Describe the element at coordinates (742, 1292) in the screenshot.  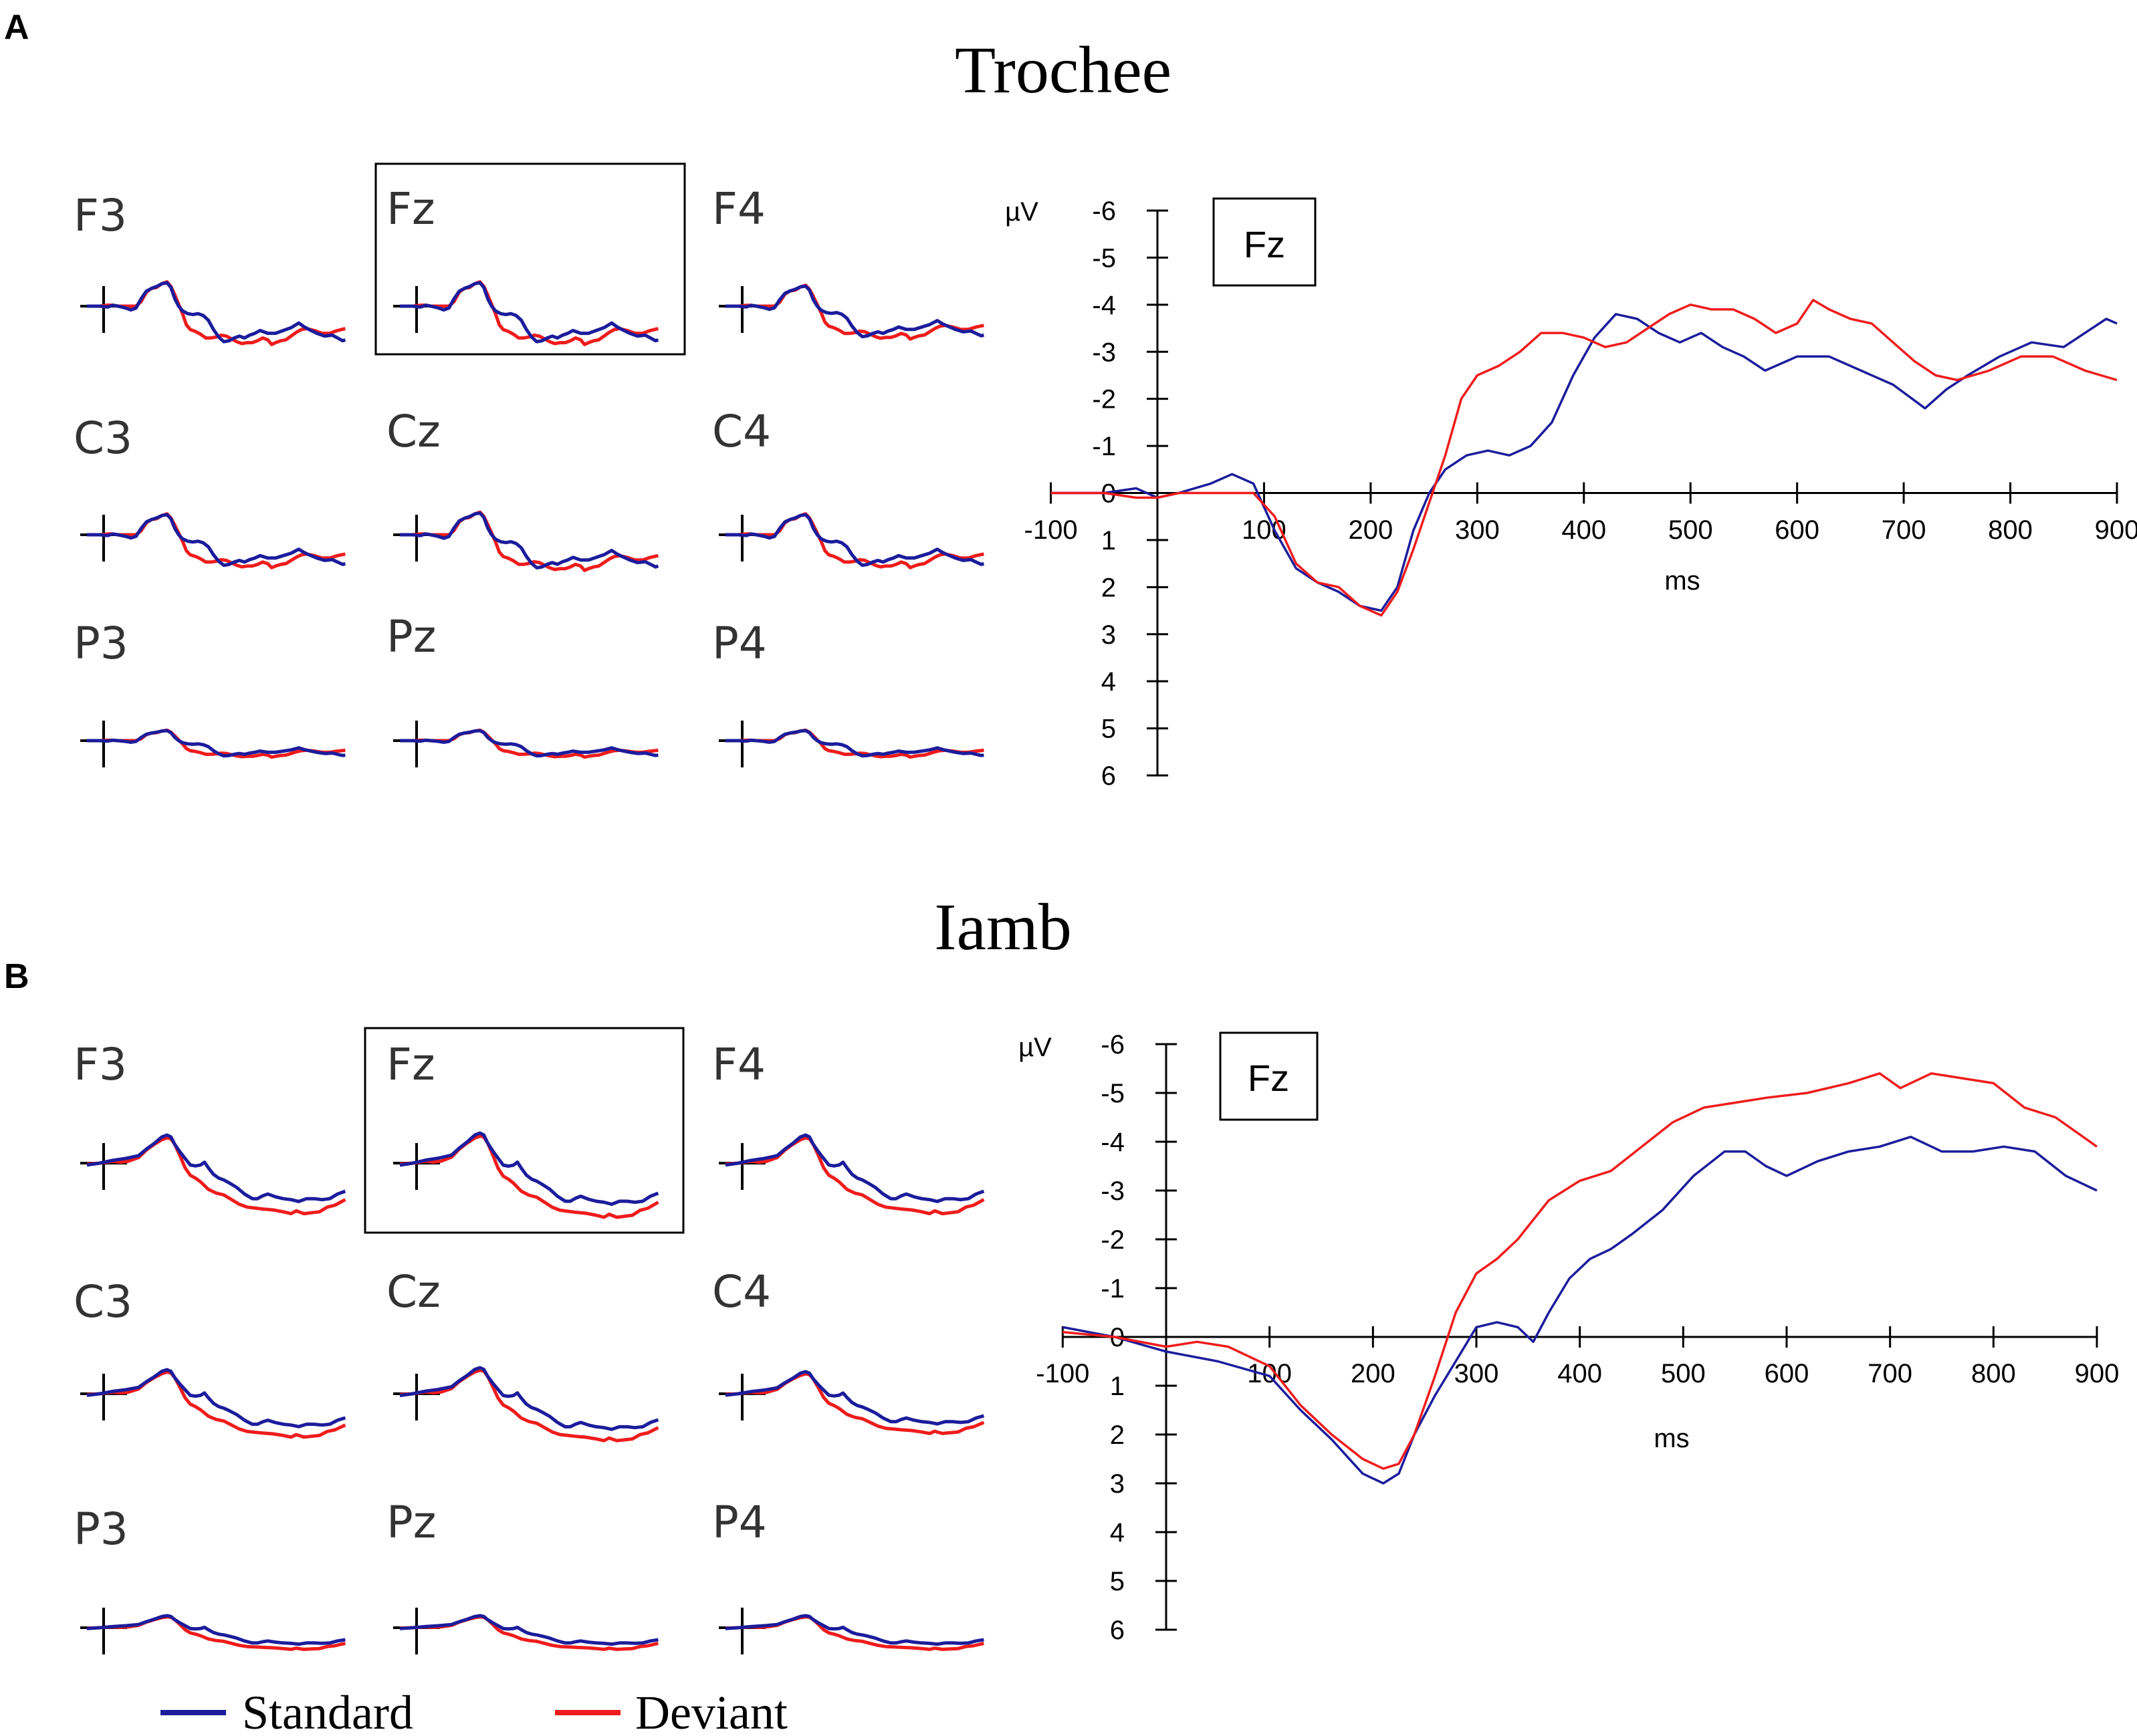
I see `electrode-label-c4: C4` at that location.